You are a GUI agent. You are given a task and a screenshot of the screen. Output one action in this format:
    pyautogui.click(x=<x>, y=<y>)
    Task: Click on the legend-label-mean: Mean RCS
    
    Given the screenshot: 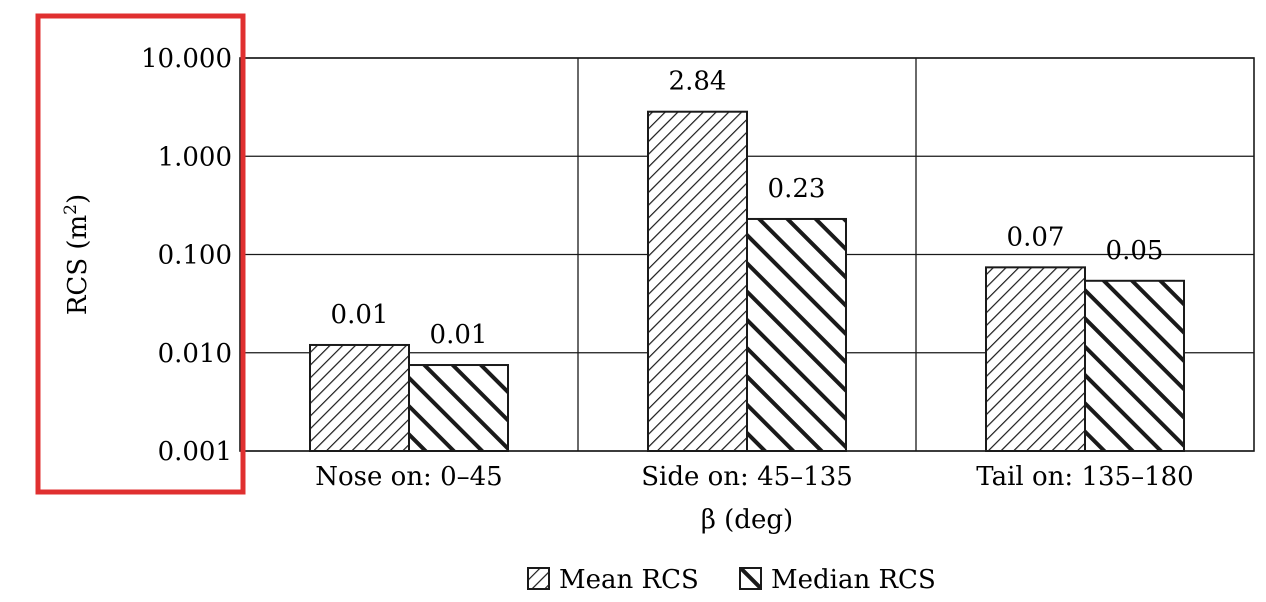 What is the action you would take?
    pyautogui.click(x=629, y=580)
    